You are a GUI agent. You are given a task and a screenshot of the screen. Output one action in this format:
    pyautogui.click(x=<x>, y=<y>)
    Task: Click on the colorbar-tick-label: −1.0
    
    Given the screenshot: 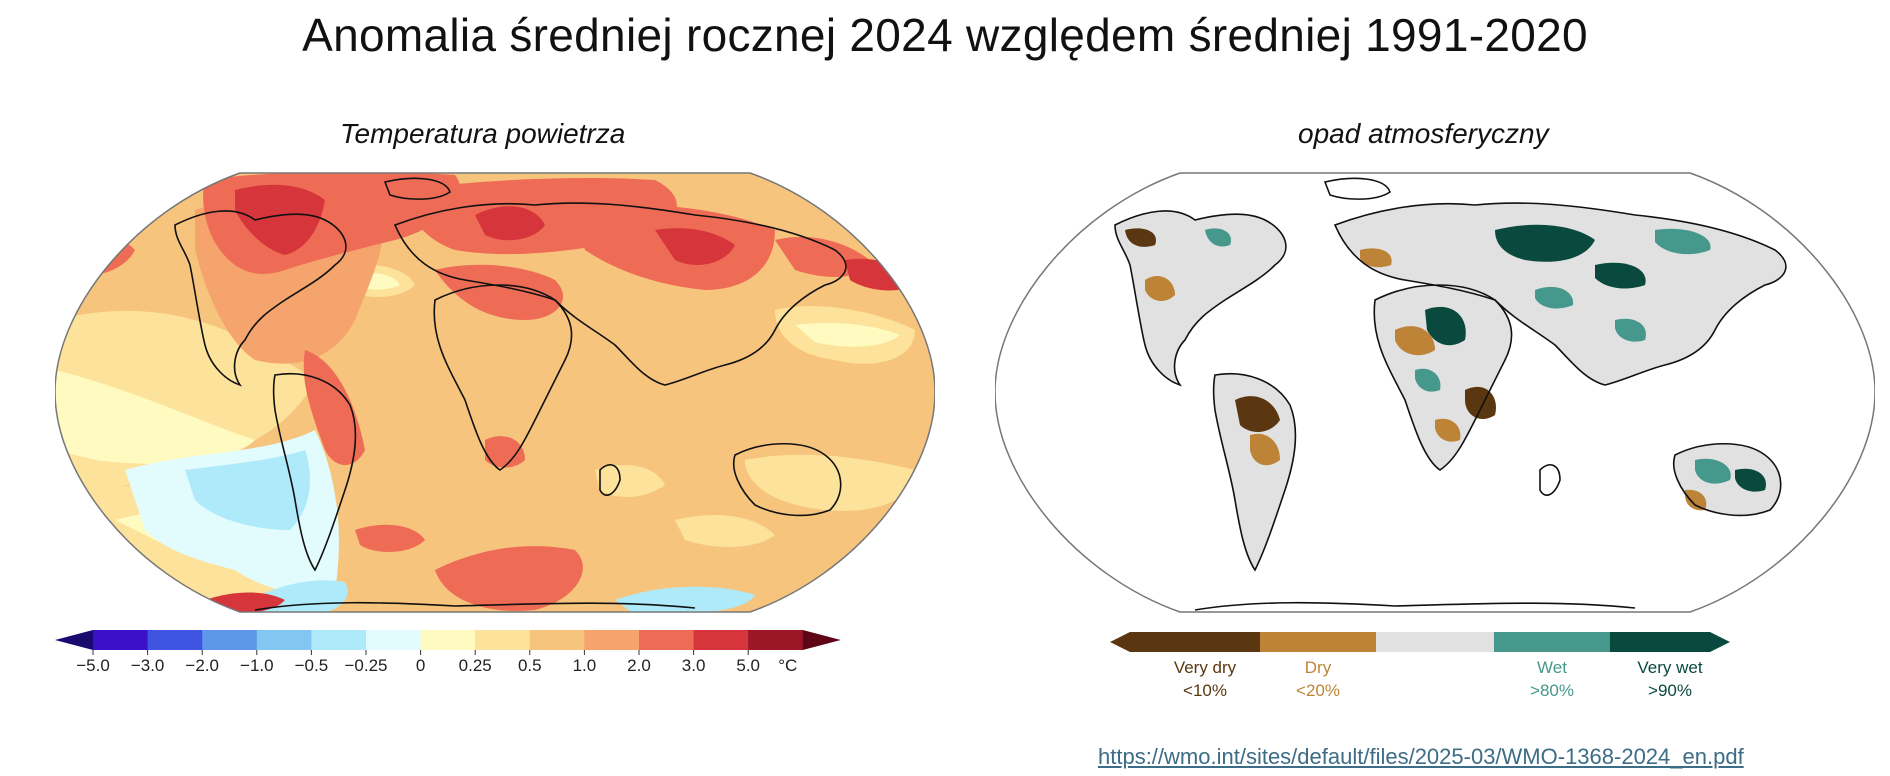 What is the action you would take?
    pyautogui.click(x=257, y=665)
    